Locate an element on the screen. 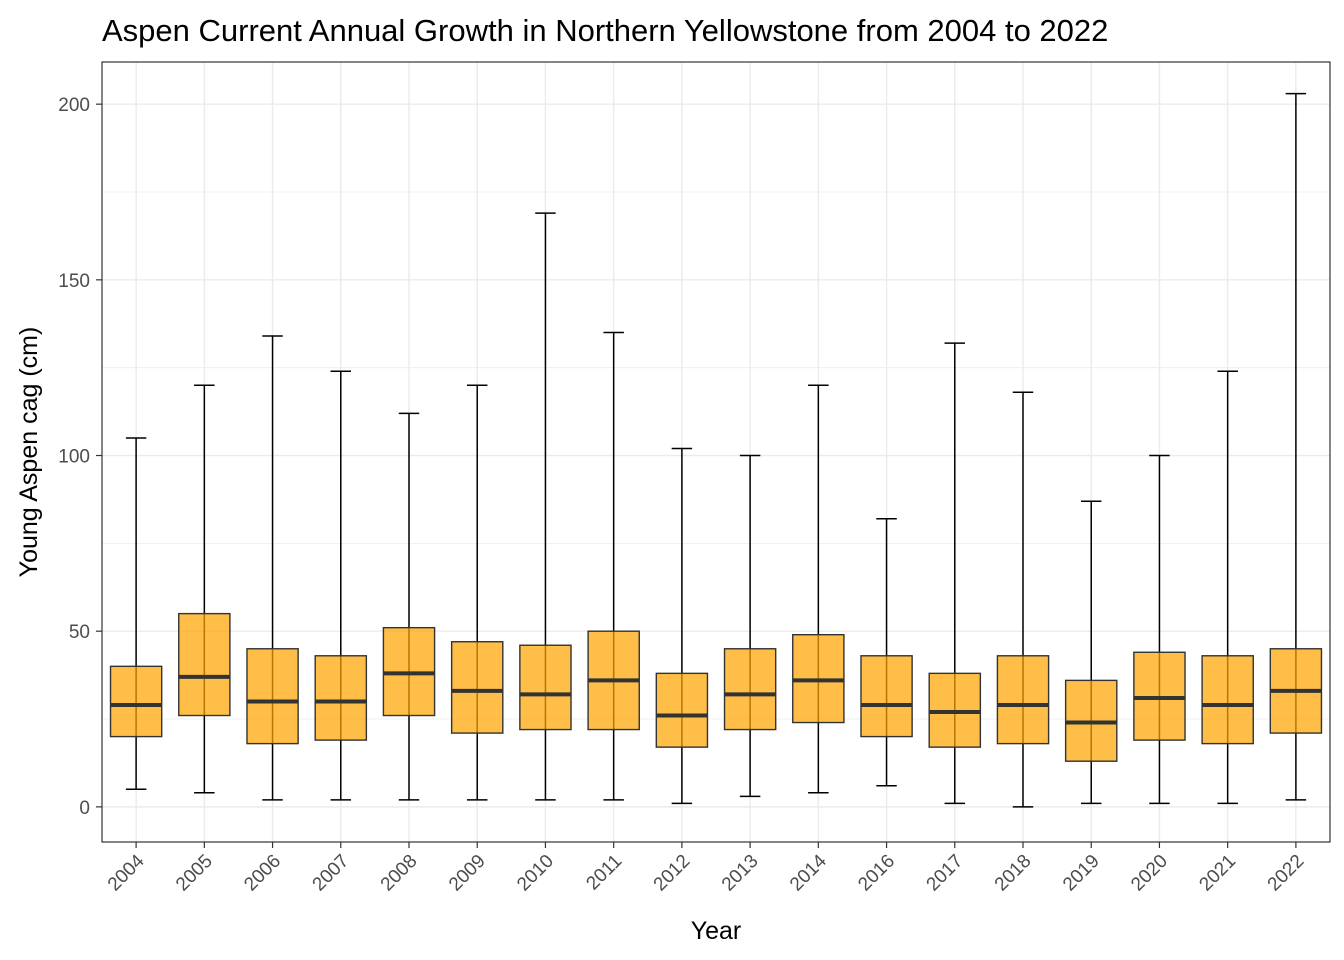 Image resolution: width=1344 pixels, height=960 pixels. y-tick-label: 100 is located at coordinates (74, 457).